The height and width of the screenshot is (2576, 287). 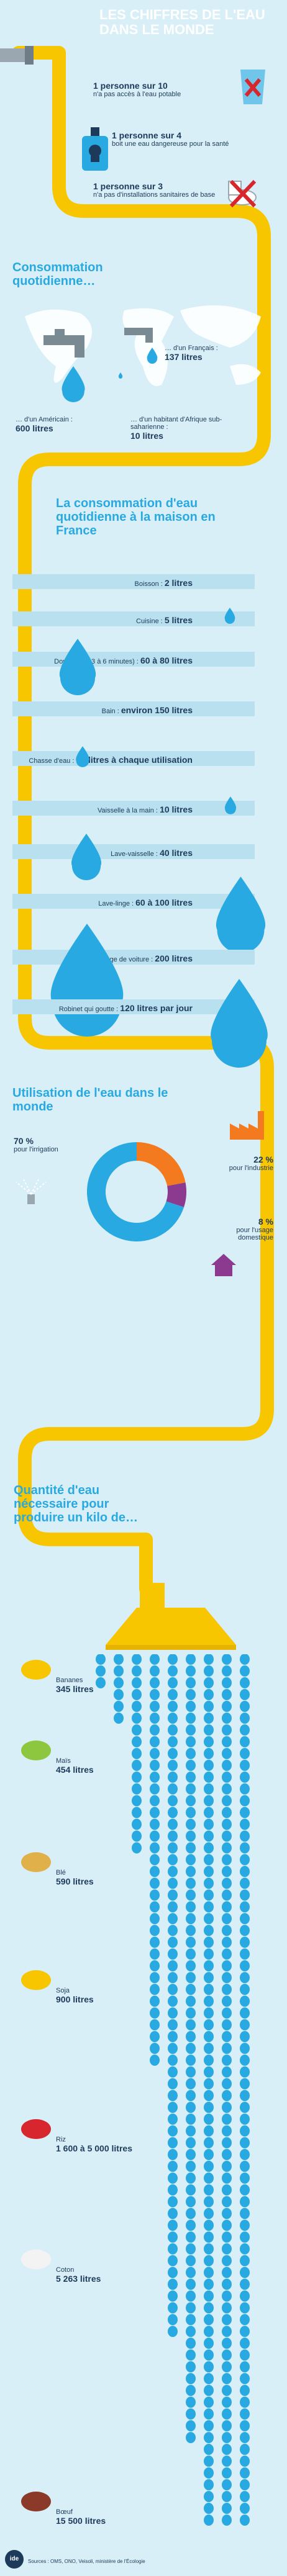 I want to click on shower-head-icon, so click(x=171, y=1617).